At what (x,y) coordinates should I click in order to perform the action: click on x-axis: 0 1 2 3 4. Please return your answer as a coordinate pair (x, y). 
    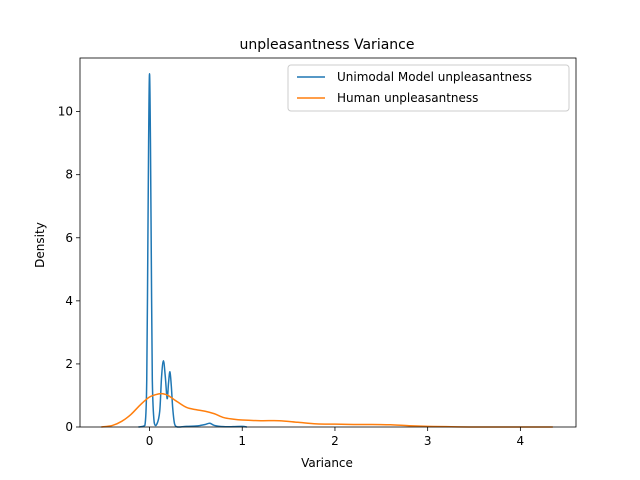
    Looking at the image, I should click on (335, 437).